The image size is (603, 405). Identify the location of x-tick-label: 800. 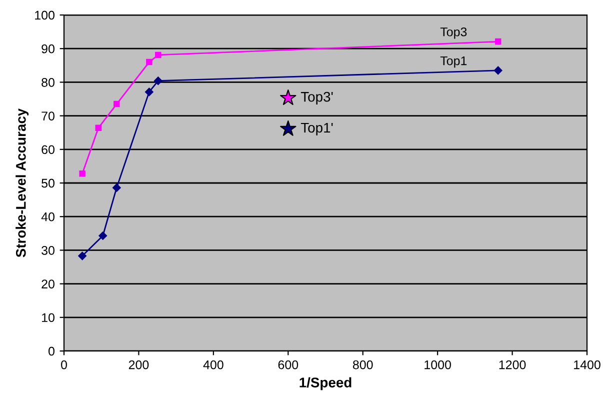
(362, 365).